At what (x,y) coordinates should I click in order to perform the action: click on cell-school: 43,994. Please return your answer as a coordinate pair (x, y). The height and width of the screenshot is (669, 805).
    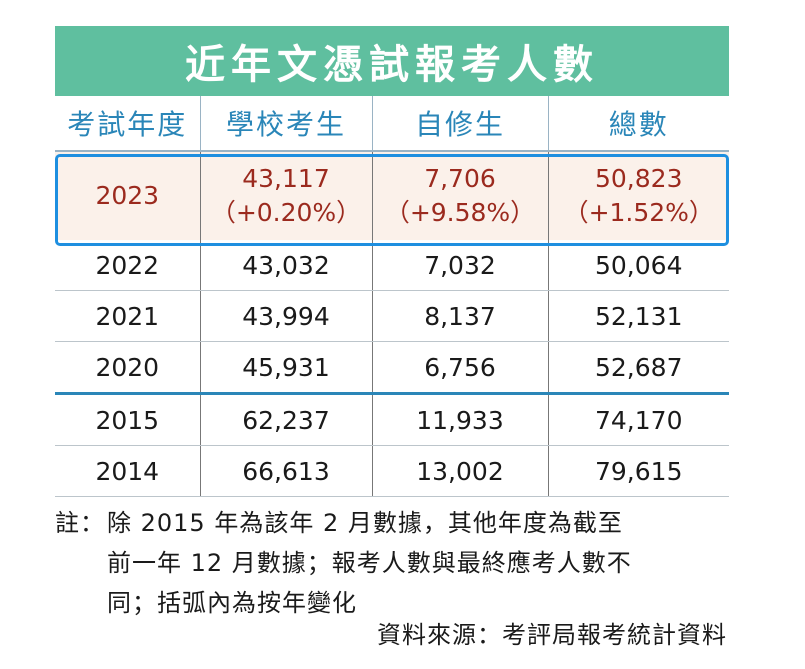
    Looking at the image, I should click on (285, 316).